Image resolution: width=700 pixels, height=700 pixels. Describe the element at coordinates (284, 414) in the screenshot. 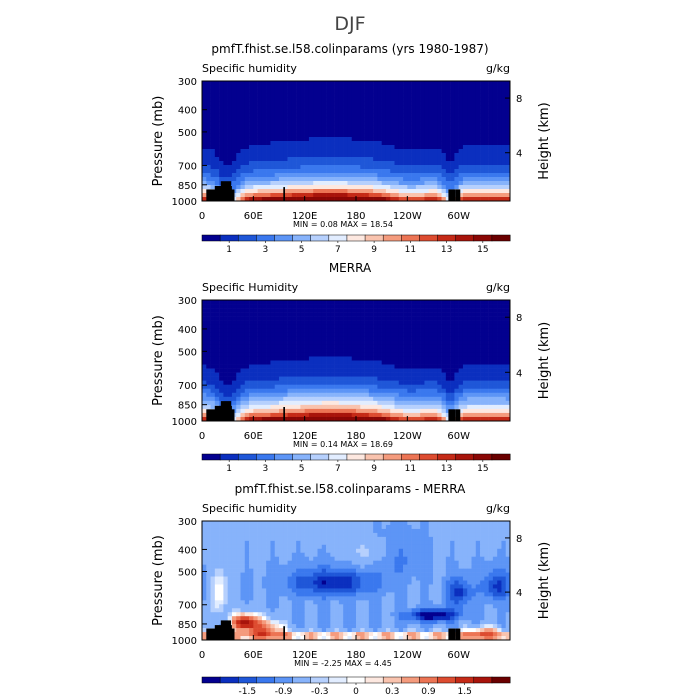

I see `topography-block` at that location.